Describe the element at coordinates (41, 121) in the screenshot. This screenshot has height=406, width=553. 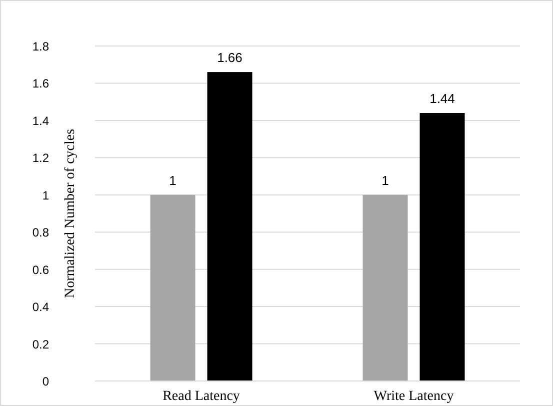
I see `y-tick-label: 1.4` at that location.